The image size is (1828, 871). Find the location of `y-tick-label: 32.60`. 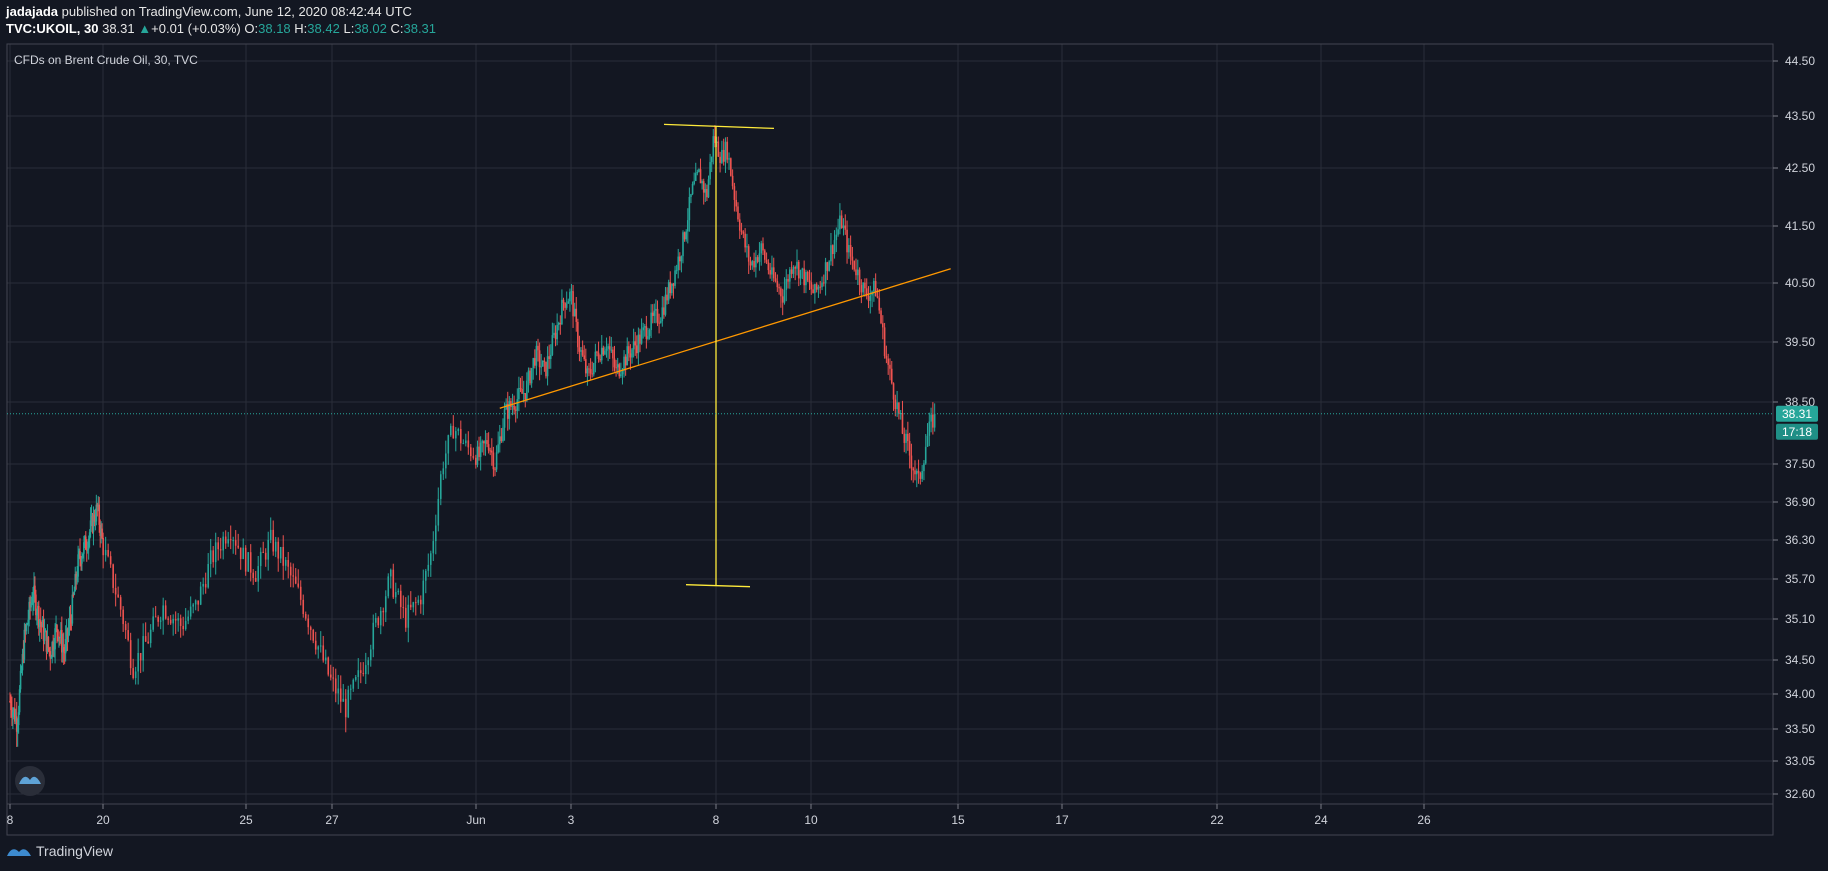

y-tick-label: 32.60 is located at coordinates (1800, 794).